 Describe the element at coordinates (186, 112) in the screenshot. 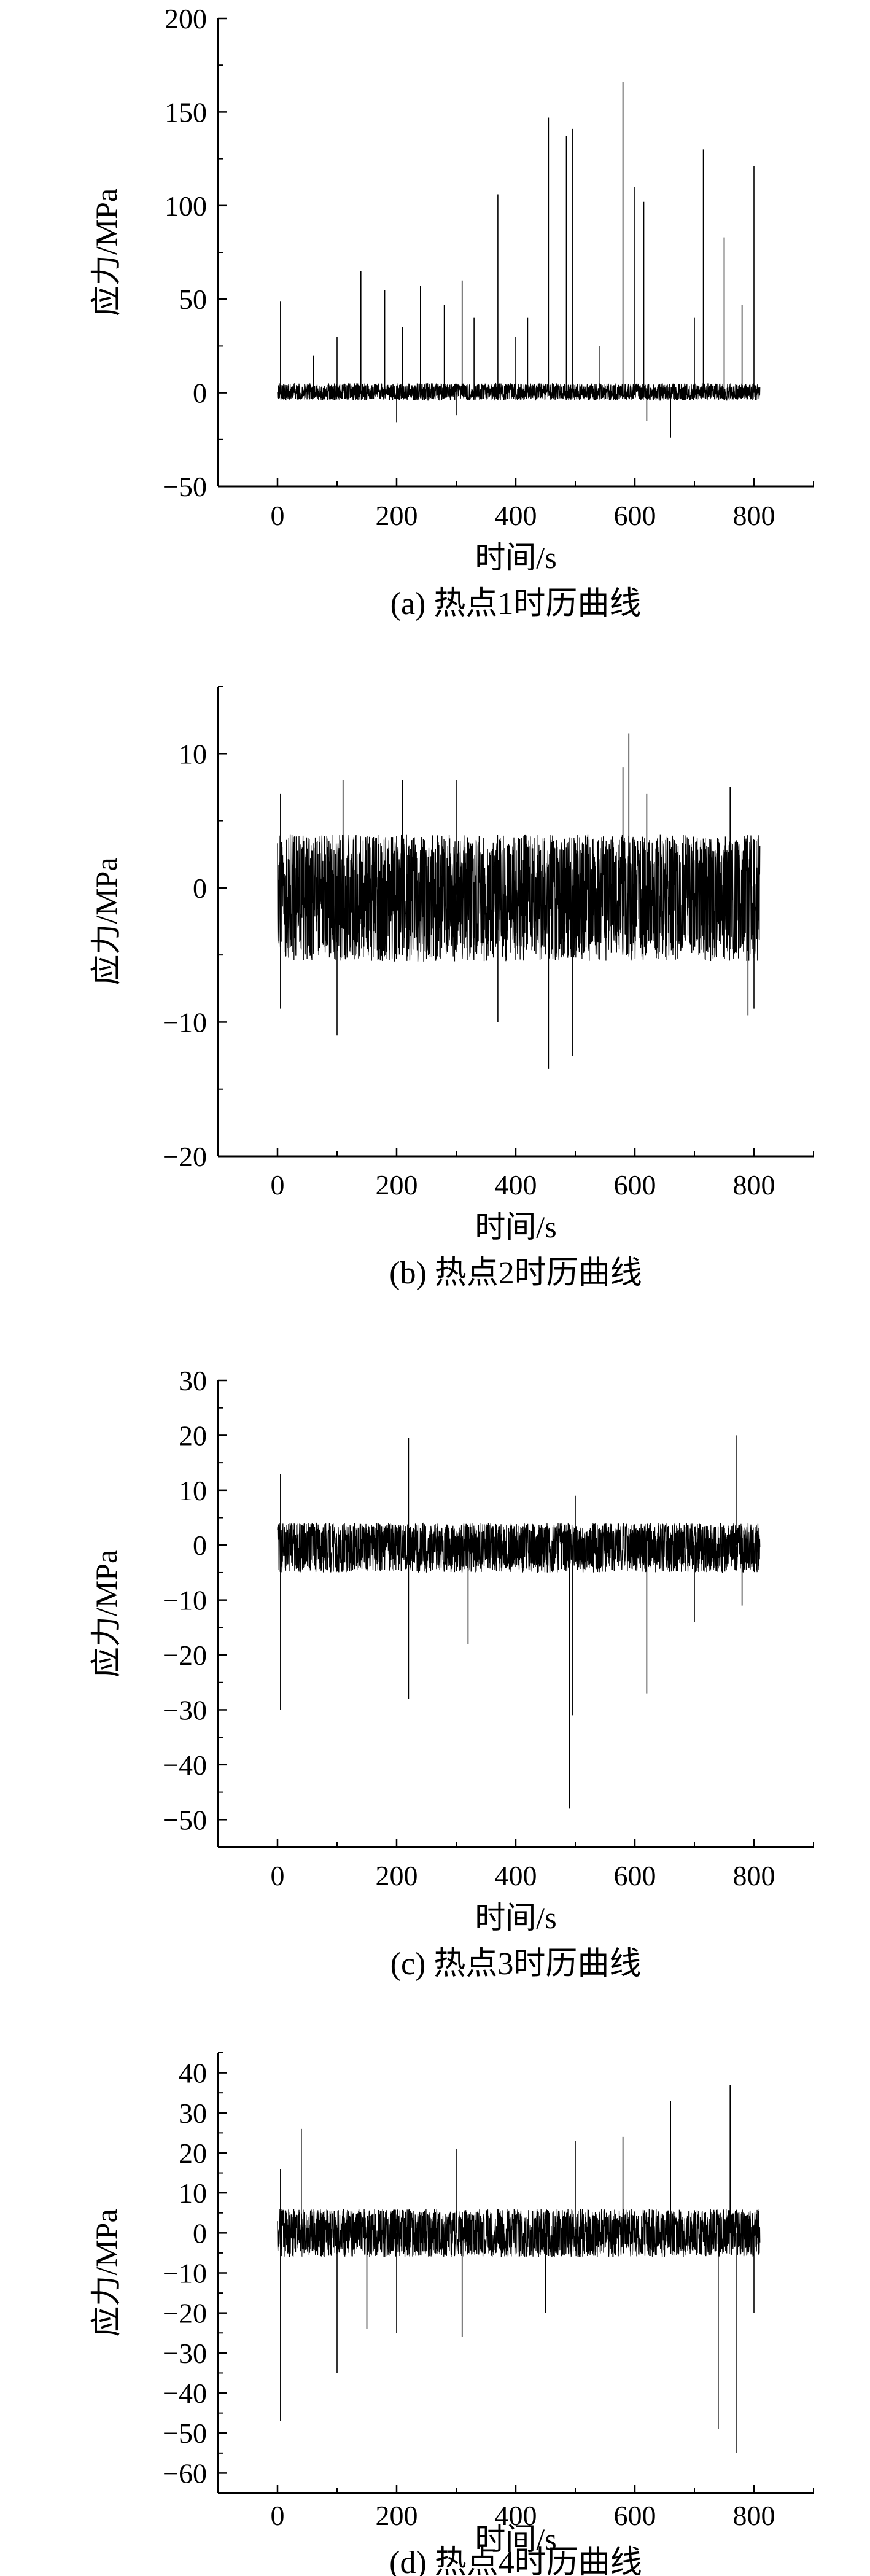

I see `y-tick-label: 150` at that location.